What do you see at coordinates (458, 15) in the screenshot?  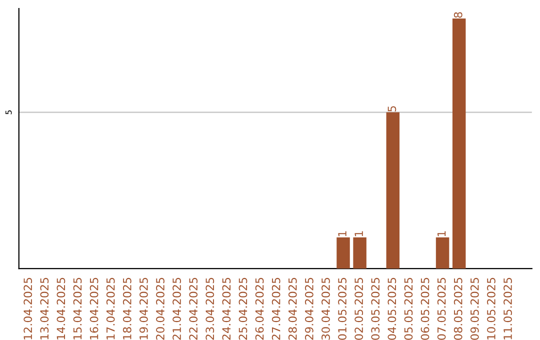 I see `data-label: 8` at bounding box center [458, 15].